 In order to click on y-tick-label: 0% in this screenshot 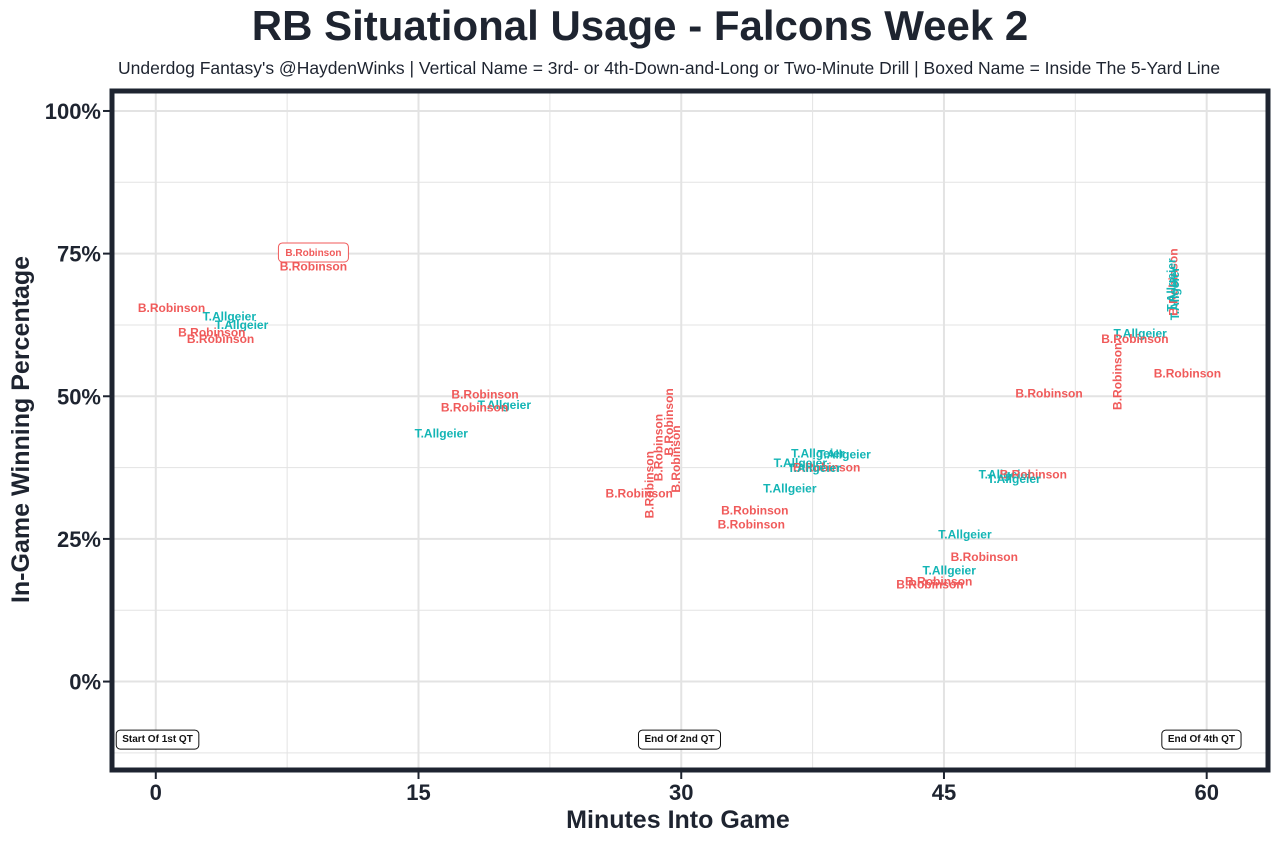, I will do `click(85, 682)`.